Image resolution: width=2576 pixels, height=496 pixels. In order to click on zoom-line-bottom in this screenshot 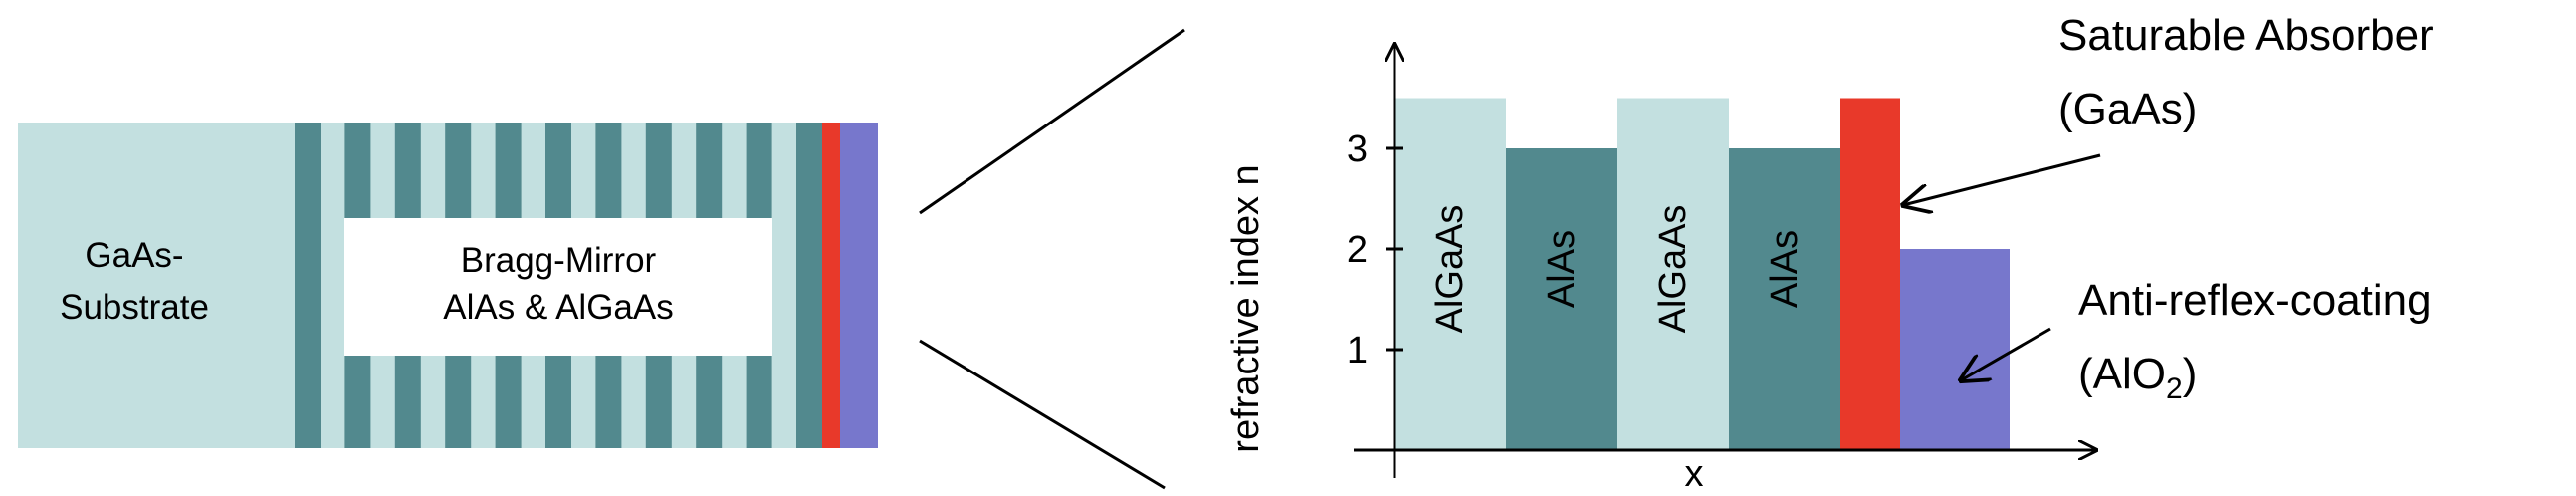, I will do `click(1042, 415)`.